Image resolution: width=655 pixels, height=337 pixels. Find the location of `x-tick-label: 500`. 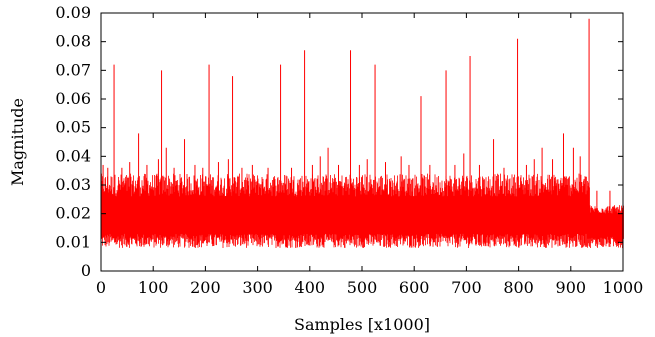

x-tick-label: 500 is located at coordinates (362, 287).